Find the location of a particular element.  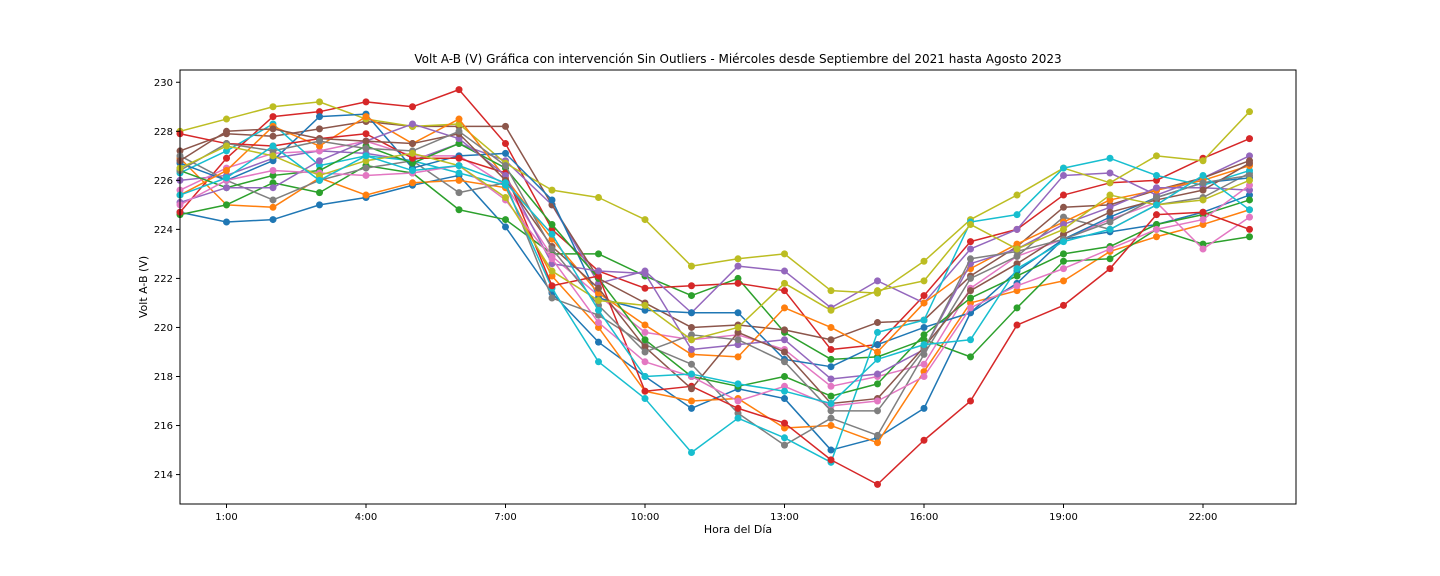

y-tick-label: 226 is located at coordinates (163, 181).